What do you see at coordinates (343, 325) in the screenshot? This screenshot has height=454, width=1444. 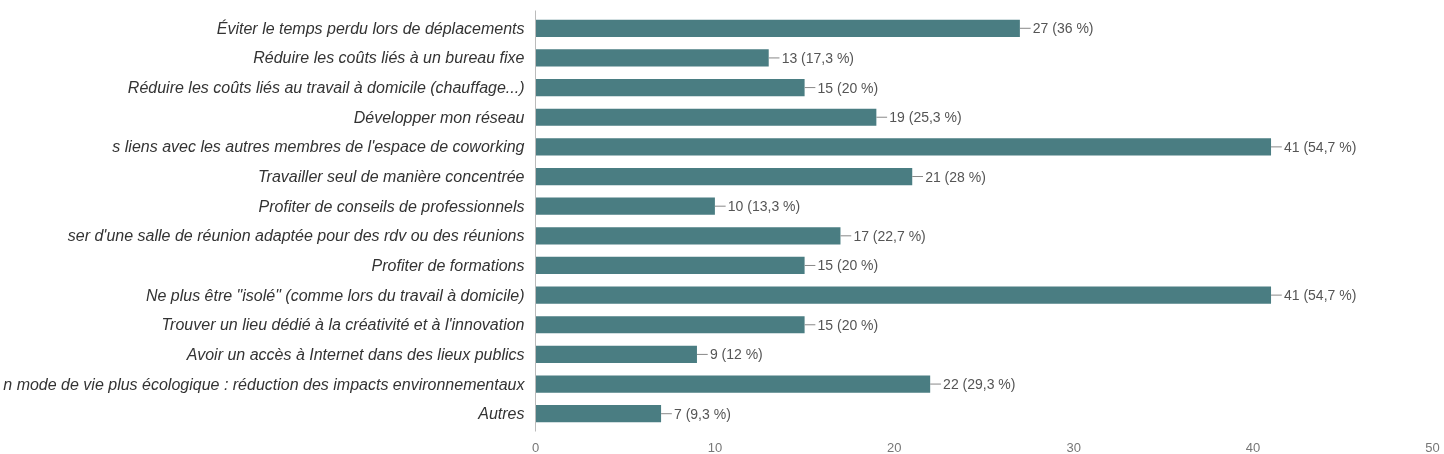 I see `y-tick-label: Trouver un lieu dédié à la créativité et à l'innovation` at bounding box center [343, 325].